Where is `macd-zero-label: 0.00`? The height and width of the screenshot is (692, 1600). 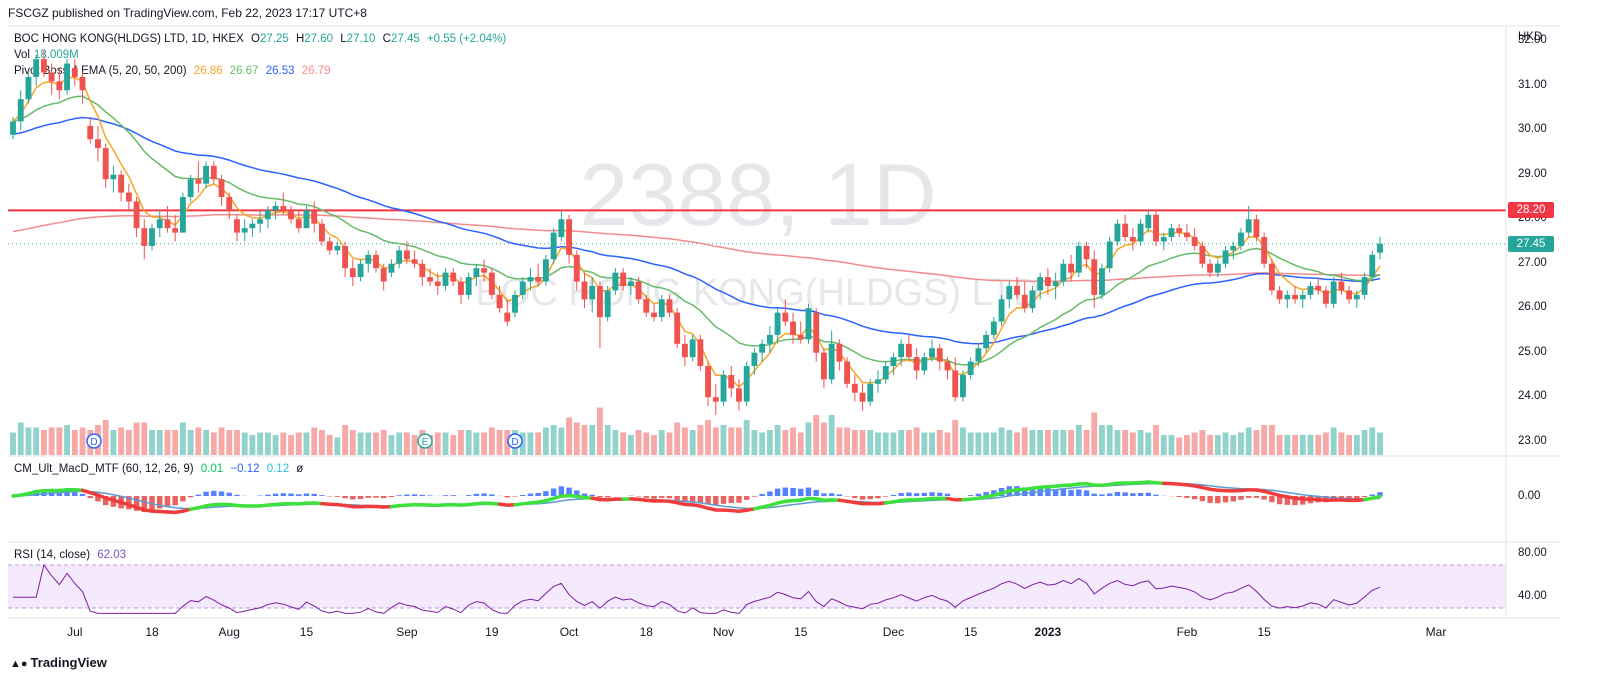 macd-zero-label: 0.00 is located at coordinates (1529, 496).